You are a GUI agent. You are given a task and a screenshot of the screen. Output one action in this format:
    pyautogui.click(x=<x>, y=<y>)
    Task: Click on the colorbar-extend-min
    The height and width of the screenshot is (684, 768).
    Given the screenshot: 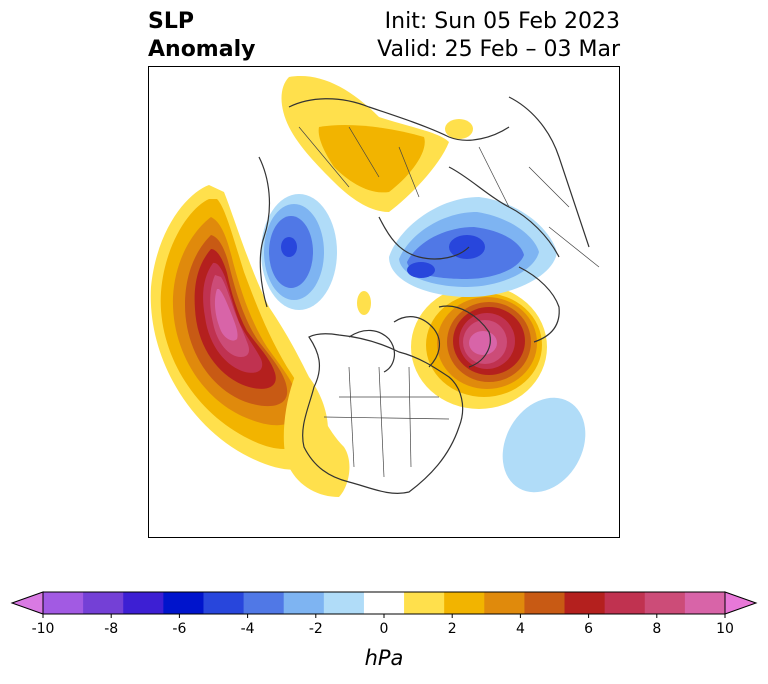 What is the action you would take?
    pyautogui.click(x=27, y=603)
    